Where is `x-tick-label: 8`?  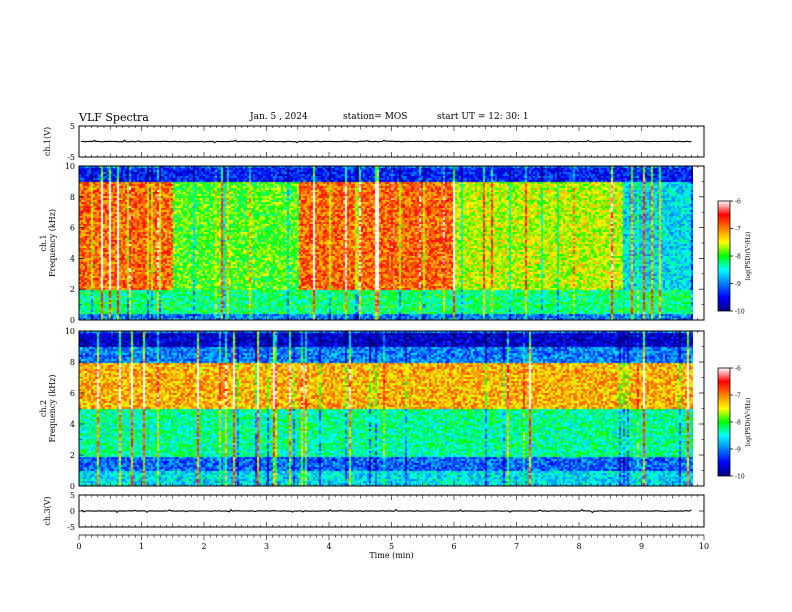 x-tick-label: 8 is located at coordinates (578, 546).